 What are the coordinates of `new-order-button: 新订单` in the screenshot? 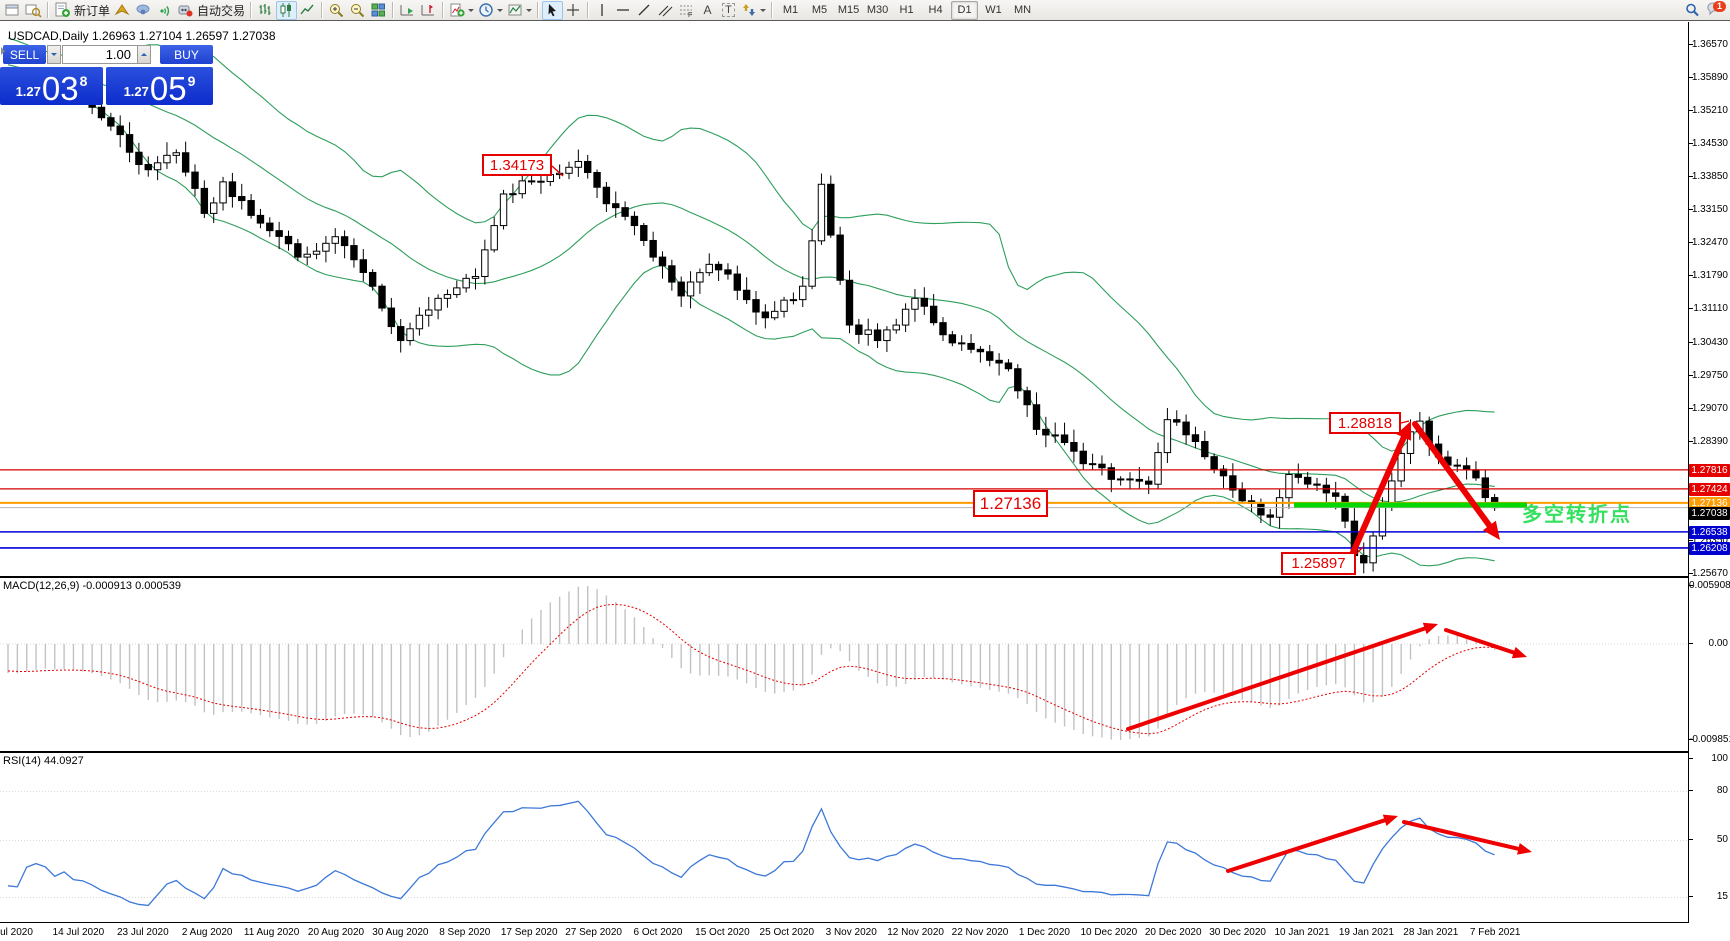 It's located at (82, 10).